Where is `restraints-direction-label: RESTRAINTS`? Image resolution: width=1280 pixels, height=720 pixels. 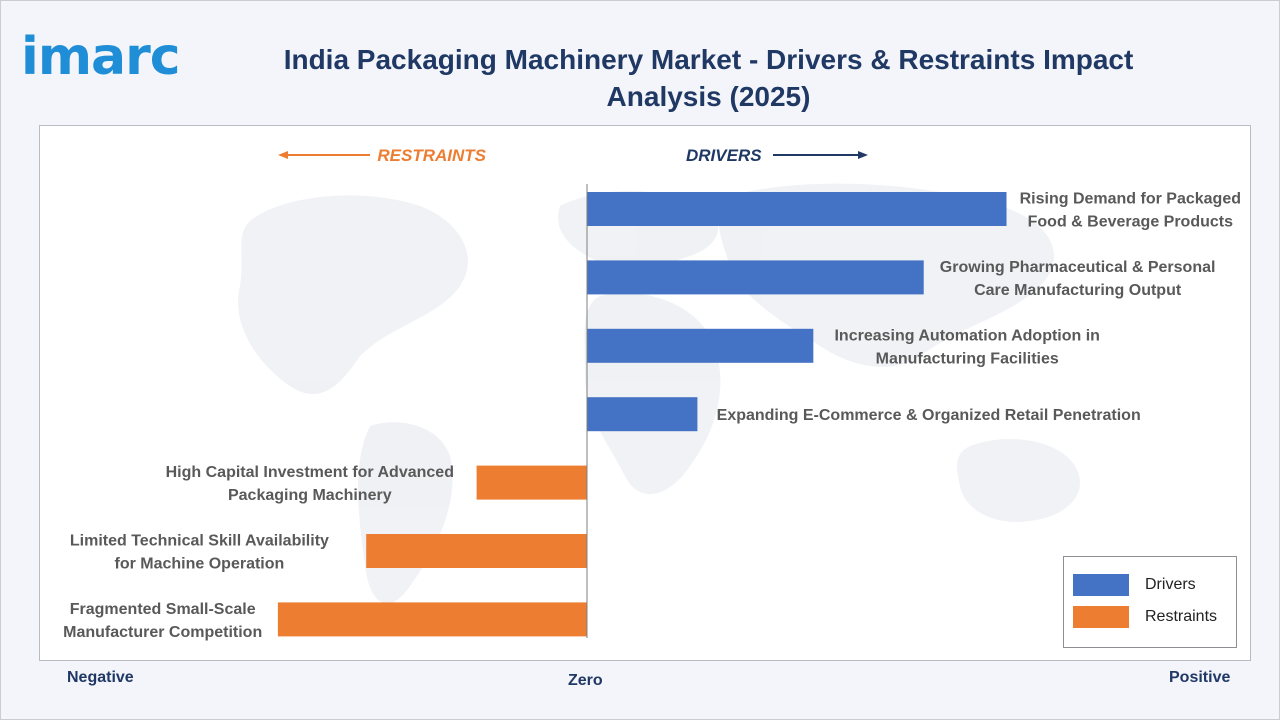
restraints-direction-label: RESTRAINTS is located at coordinates (431, 155).